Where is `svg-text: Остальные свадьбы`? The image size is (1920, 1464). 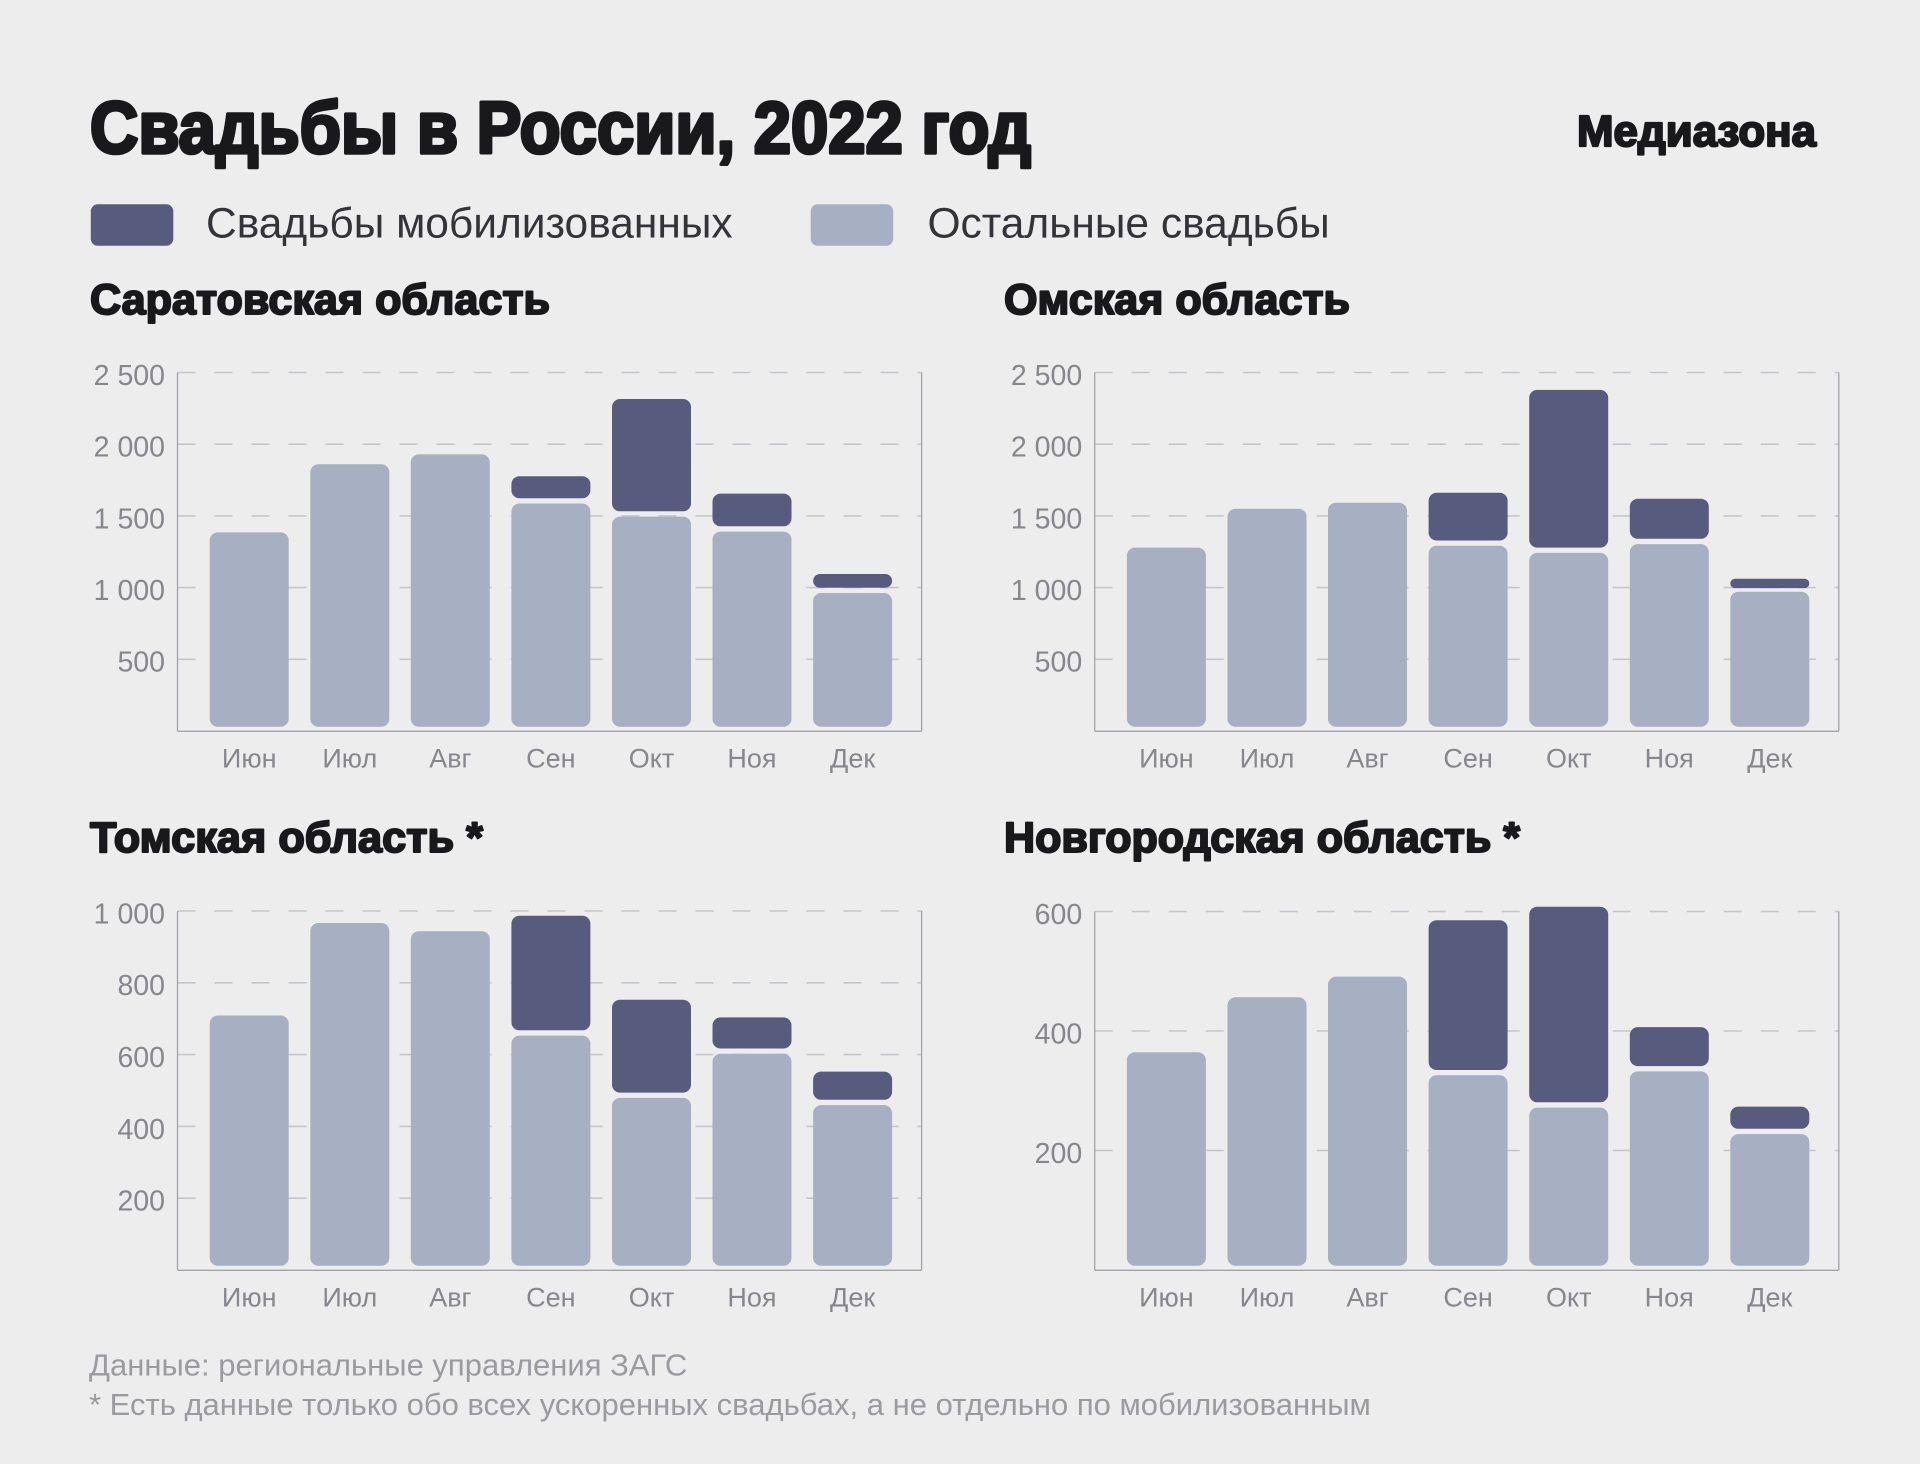
svg-text: Остальные свадьбы is located at coordinates (1129, 223).